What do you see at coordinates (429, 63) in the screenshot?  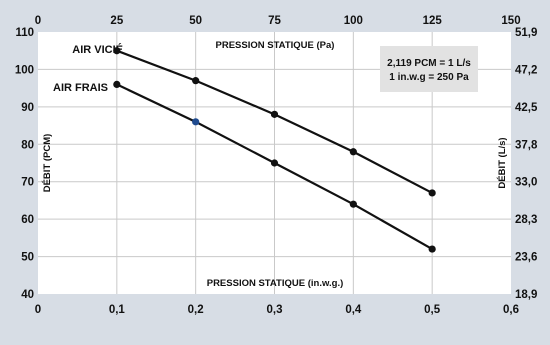 I see `conversion-note-line-1: 2,119 PCM = 1 L/s` at bounding box center [429, 63].